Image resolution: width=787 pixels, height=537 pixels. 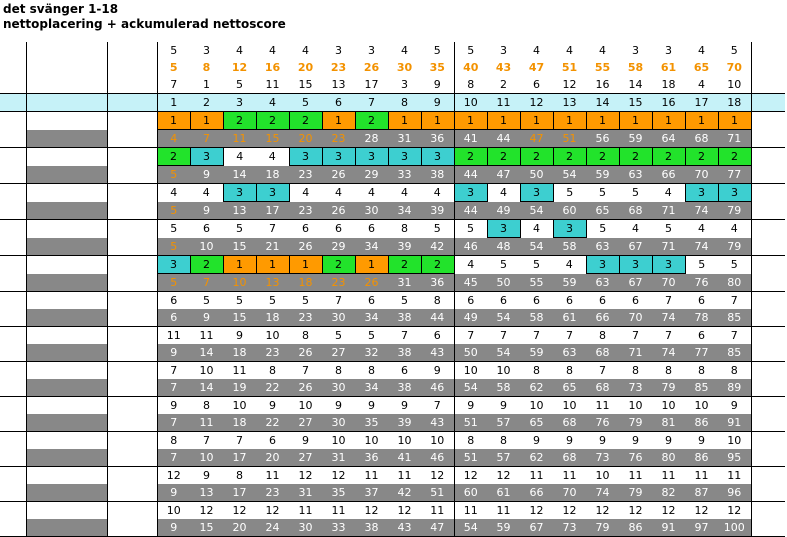 I want to click on ackum-netto-cell: 22, so click(x=272, y=423).